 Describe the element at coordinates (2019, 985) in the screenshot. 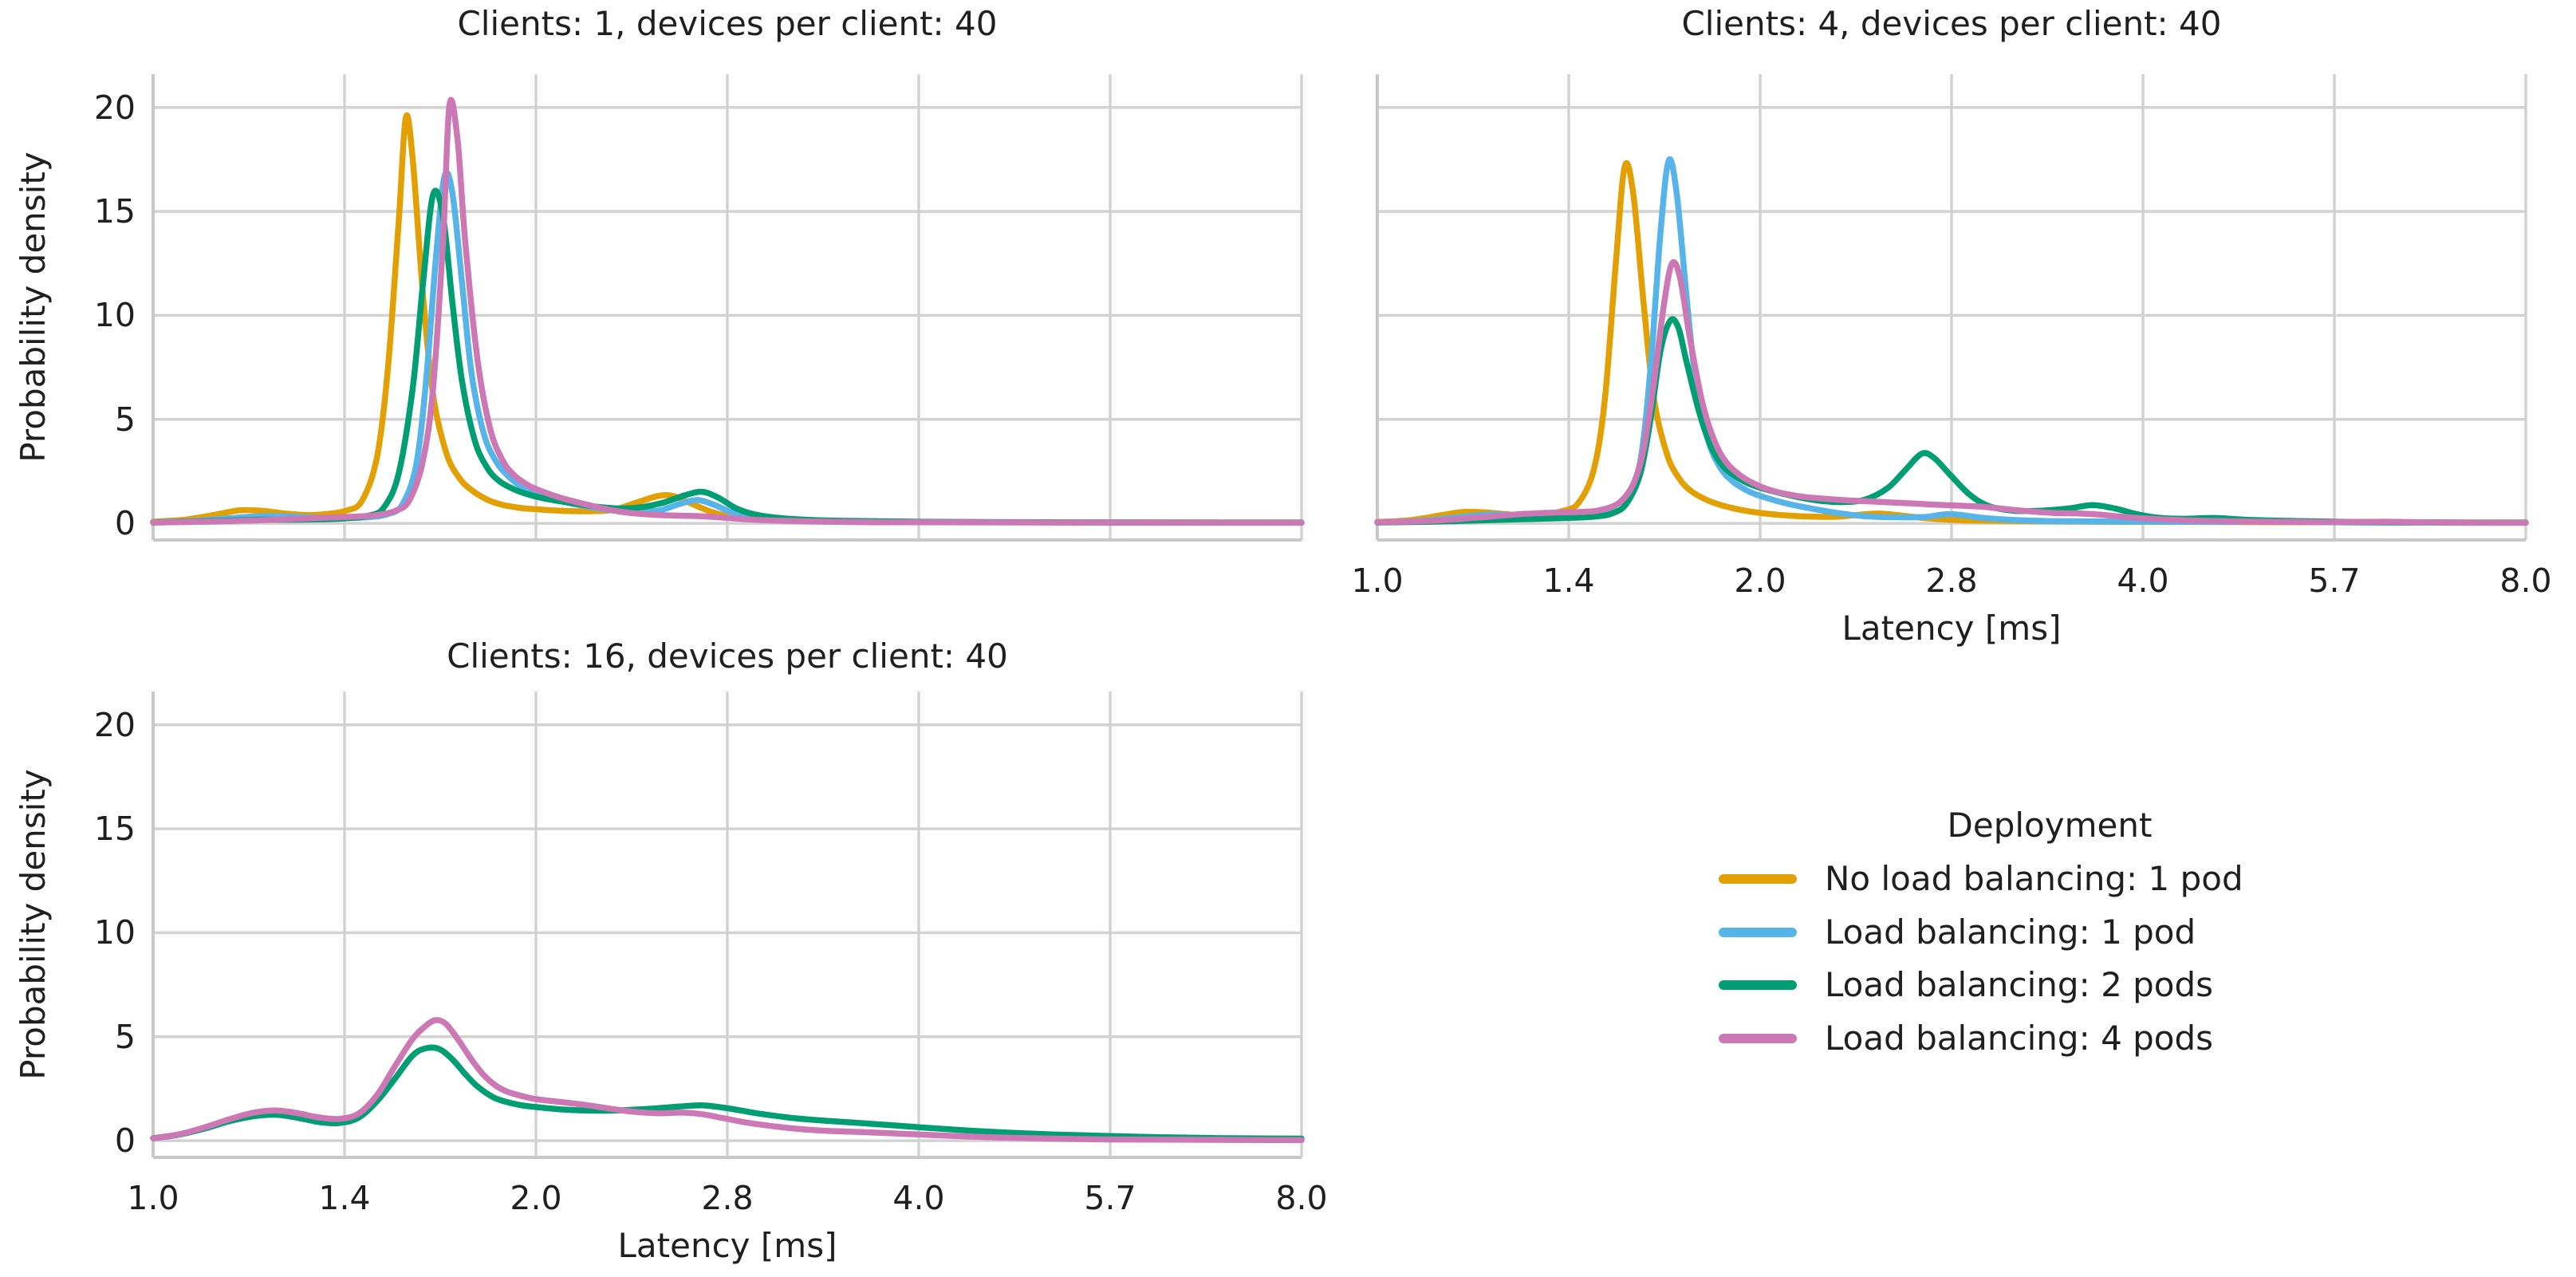

I see `legend-label: Load balancing: 2 pods` at that location.